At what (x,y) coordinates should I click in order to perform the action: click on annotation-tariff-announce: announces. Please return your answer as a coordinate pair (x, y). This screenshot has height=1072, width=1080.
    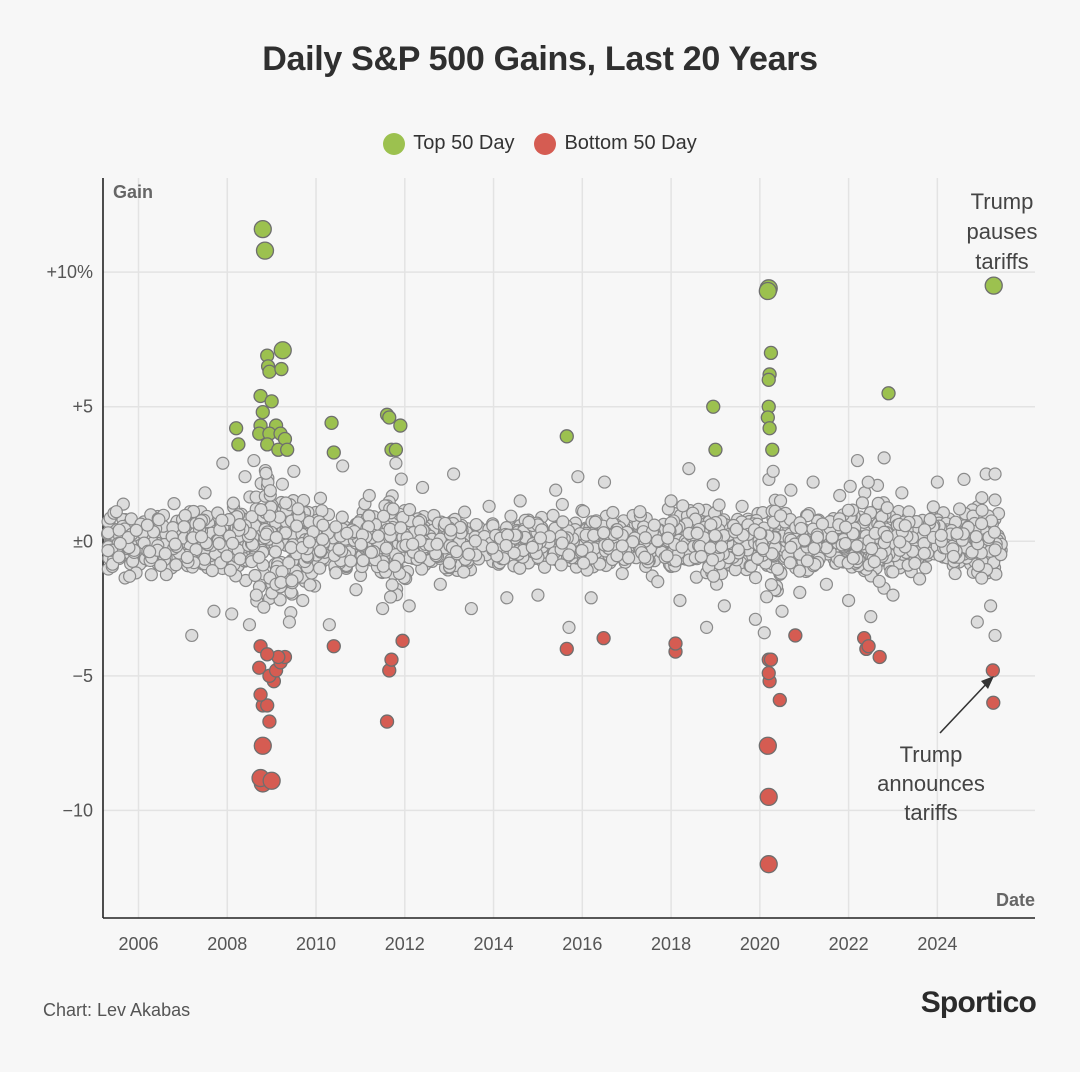
    Looking at the image, I should click on (931, 783).